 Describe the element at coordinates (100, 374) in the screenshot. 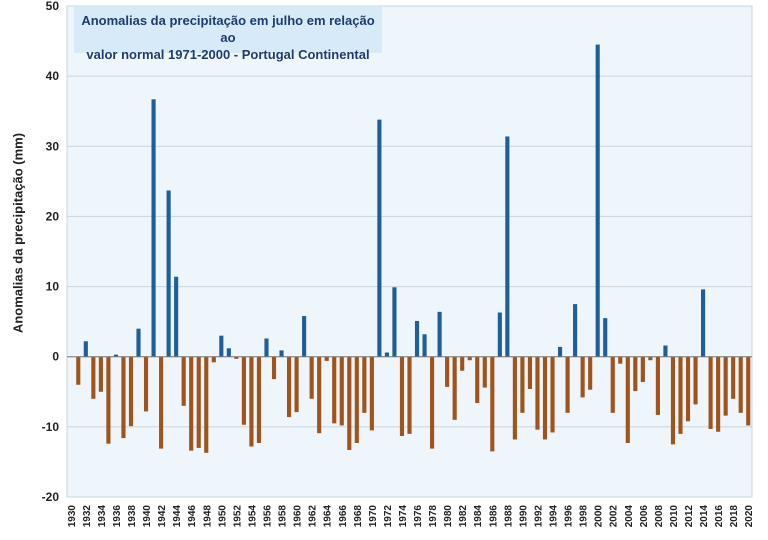

I see `bar-1934` at that location.